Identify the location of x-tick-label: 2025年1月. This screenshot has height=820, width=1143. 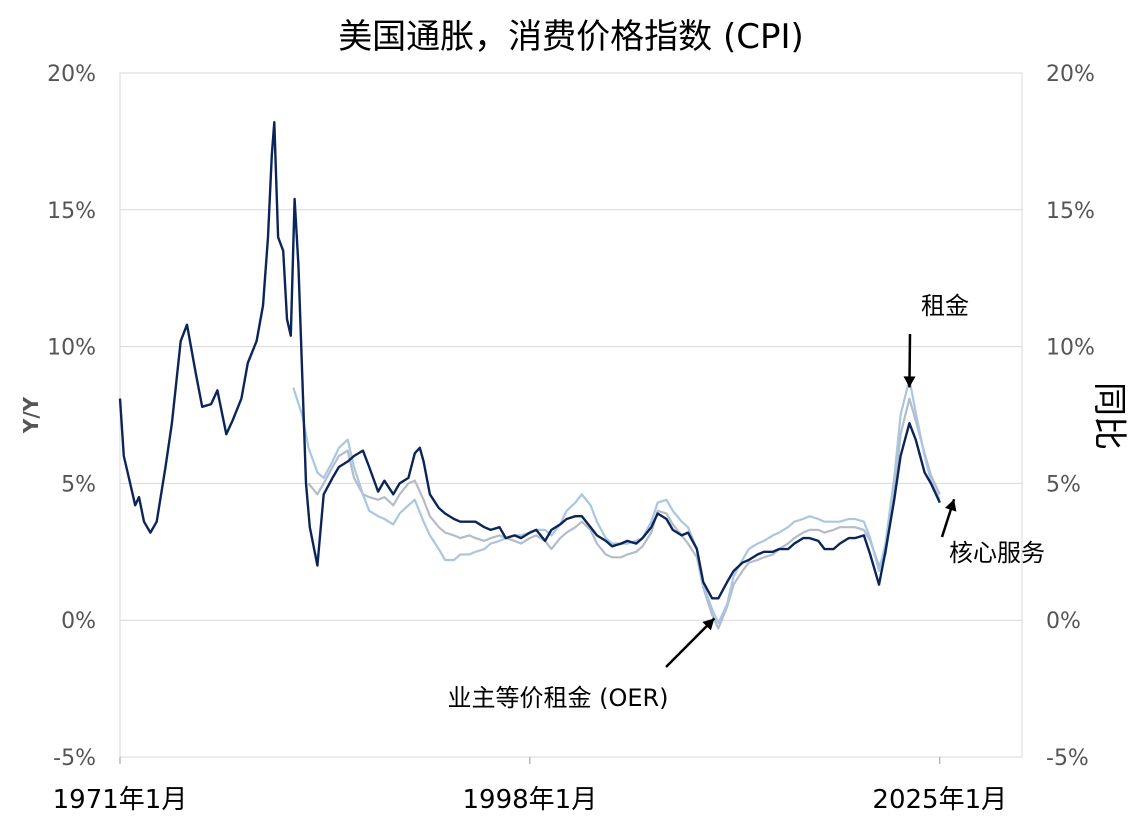
(939, 800).